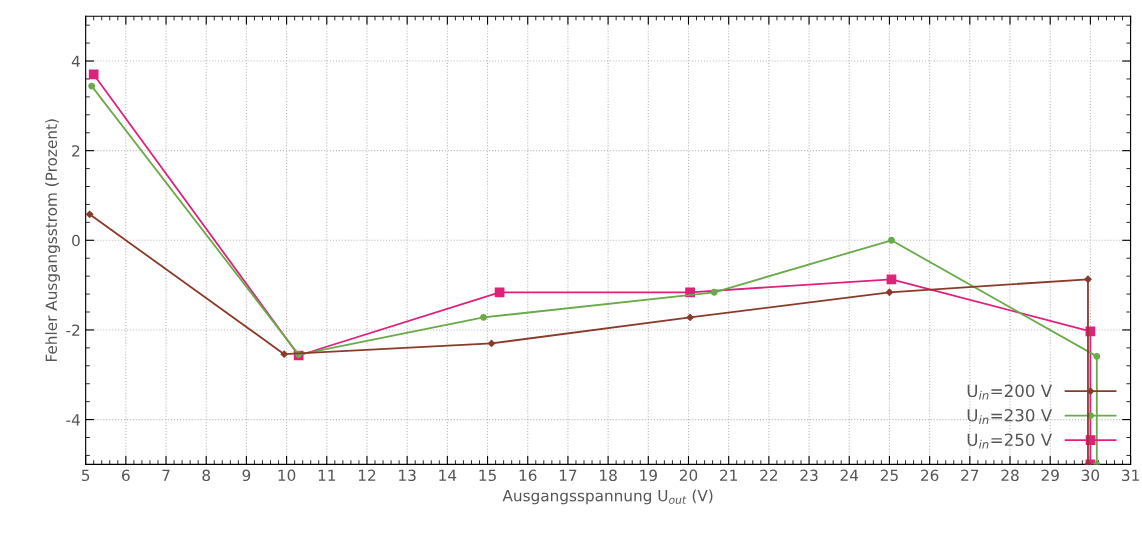 This screenshot has height=540, width=1142. I want to click on x-tick-label: 12, so click(367, 475).